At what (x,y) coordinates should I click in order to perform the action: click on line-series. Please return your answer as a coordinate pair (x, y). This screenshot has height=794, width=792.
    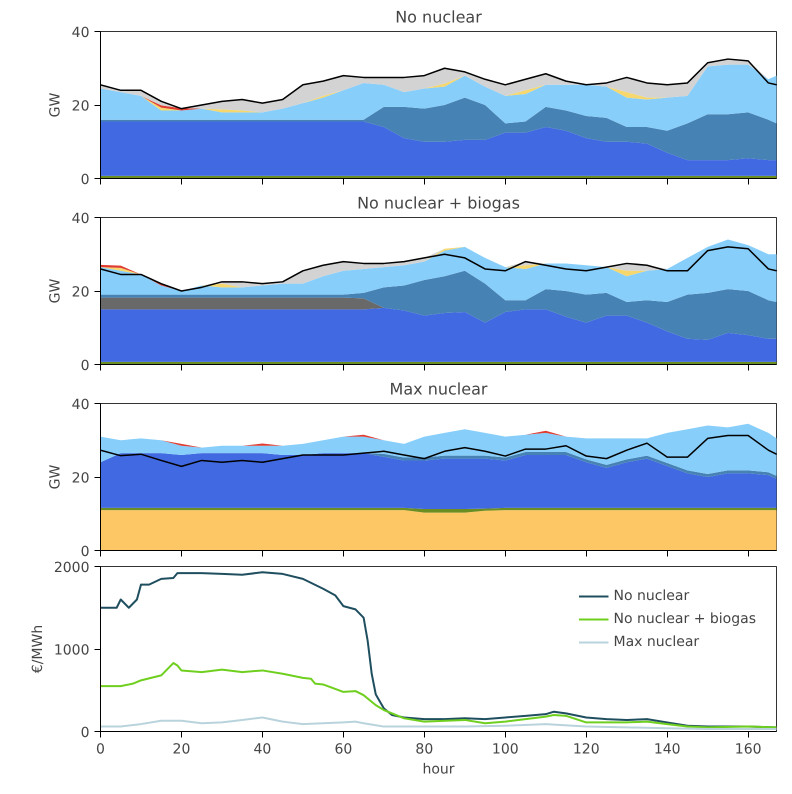
    Looking at the image, I should click on (438, 695).